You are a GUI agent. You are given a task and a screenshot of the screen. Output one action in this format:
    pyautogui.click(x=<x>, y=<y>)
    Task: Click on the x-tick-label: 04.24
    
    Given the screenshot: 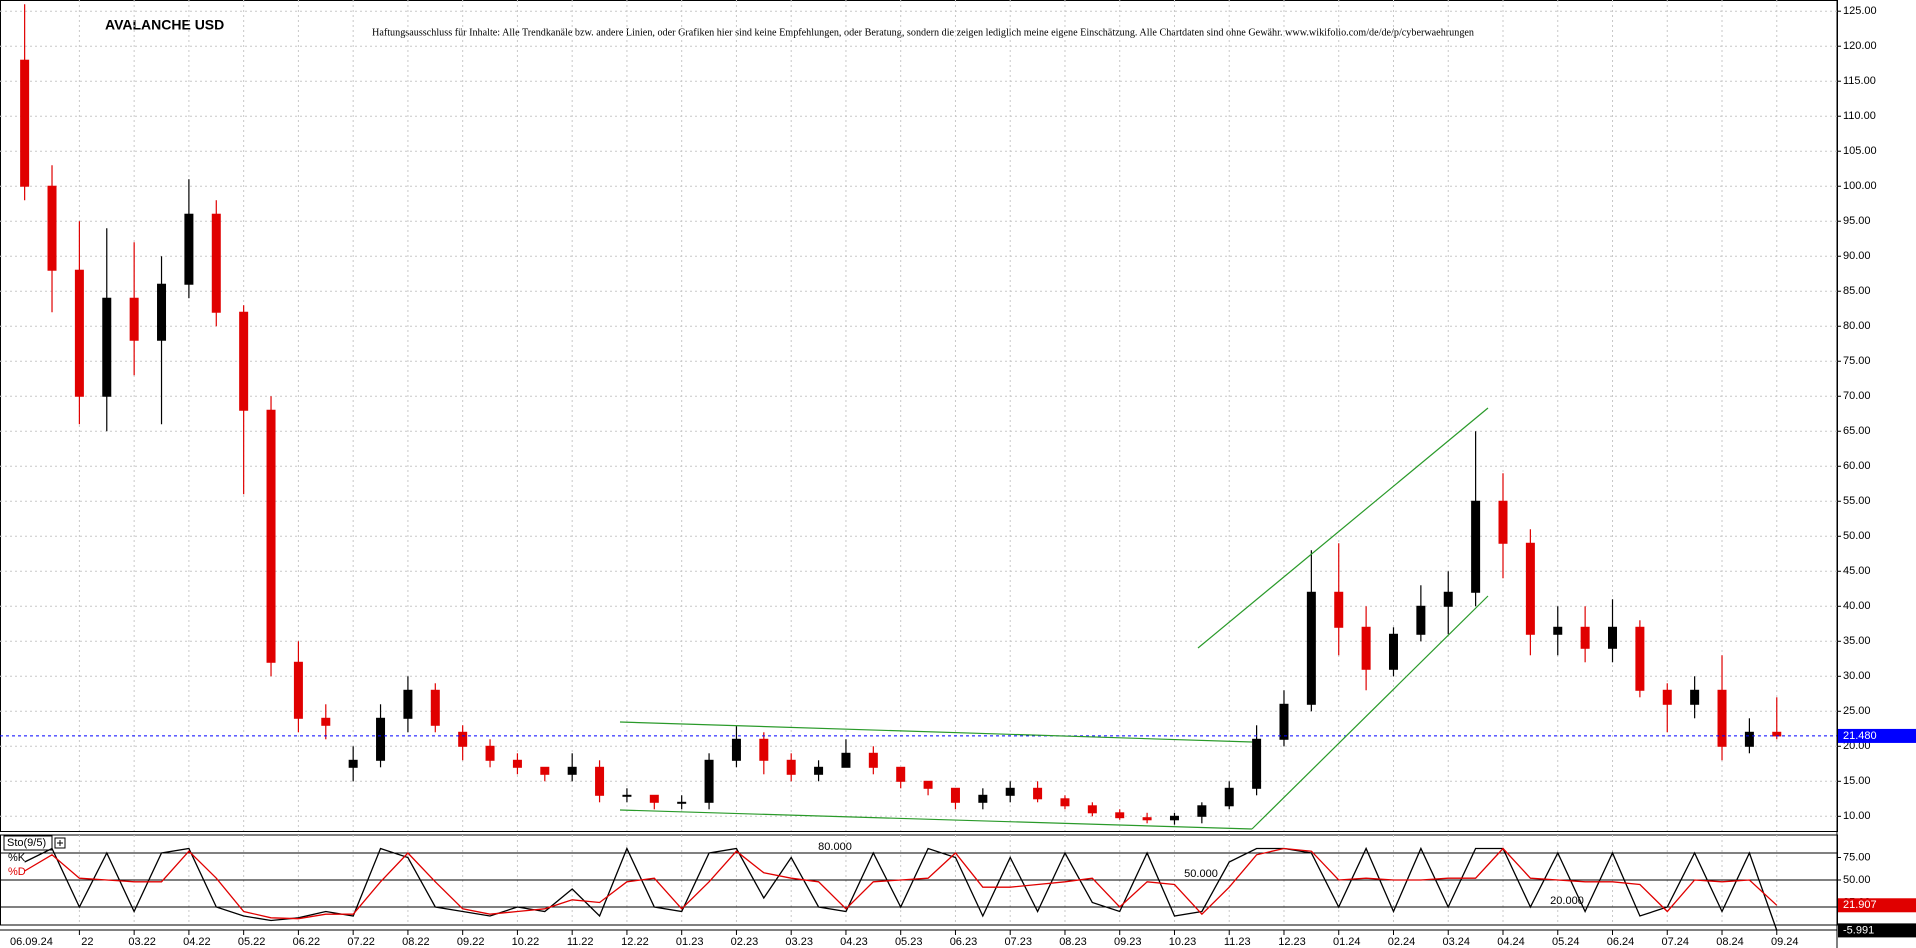 What is the action you would take?
    pyautogui.click(x=1511, y=942)
    